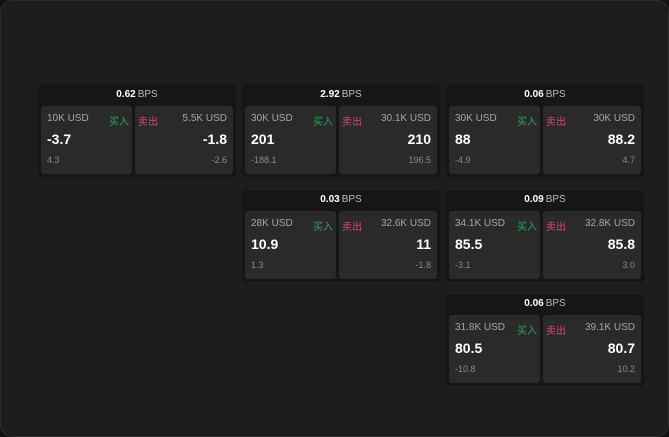  I want to click on spread-value: 2.92, so click(330, 94).